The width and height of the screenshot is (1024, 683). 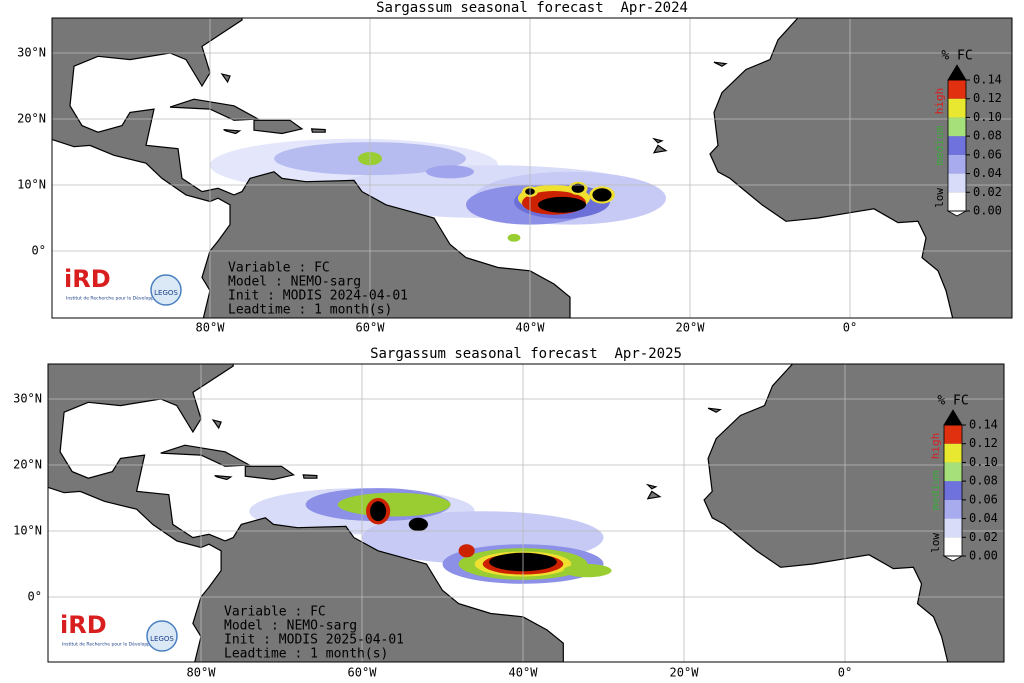 What do you see at coordinates (314, 640) in the screenshot?
I see `info-line: Init : MODIS 2025-04-01` at bounding box center [314, 640].